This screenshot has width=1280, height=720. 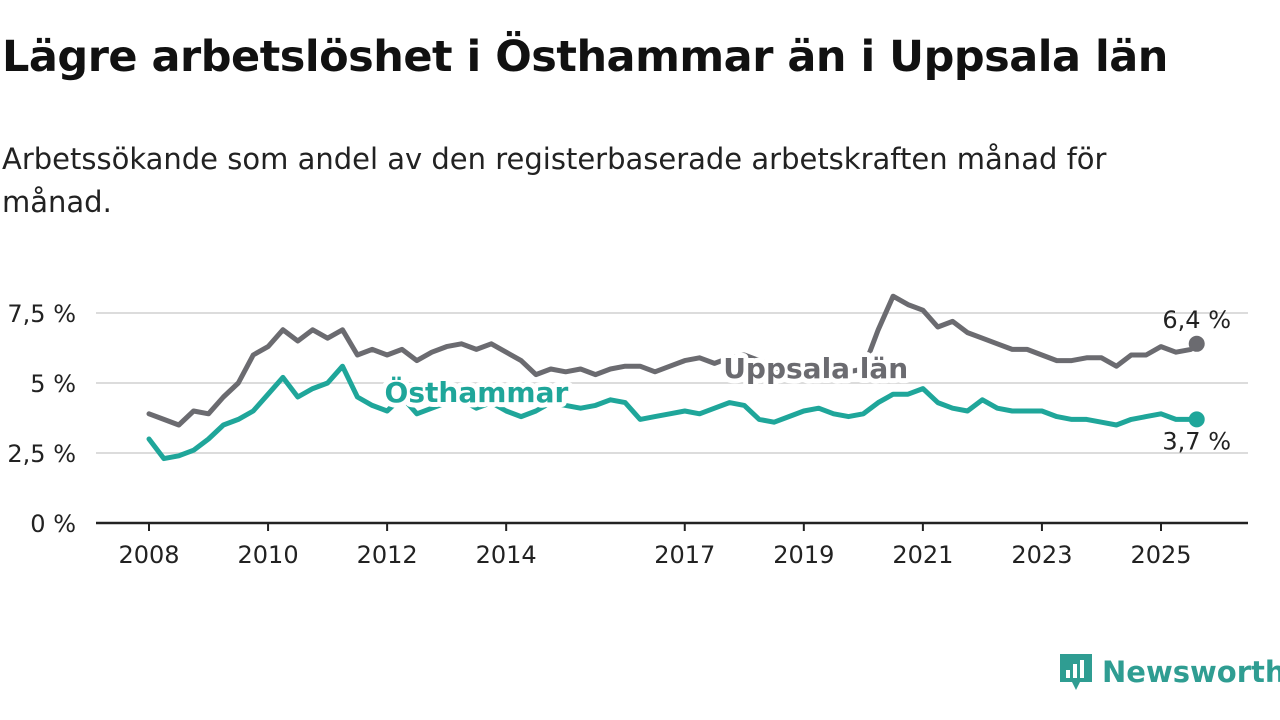 What do you see at coordinates (41, 454) in the screenshot?
I see `y-tick-label: 2,5 %` at bounding box center [41, 454].